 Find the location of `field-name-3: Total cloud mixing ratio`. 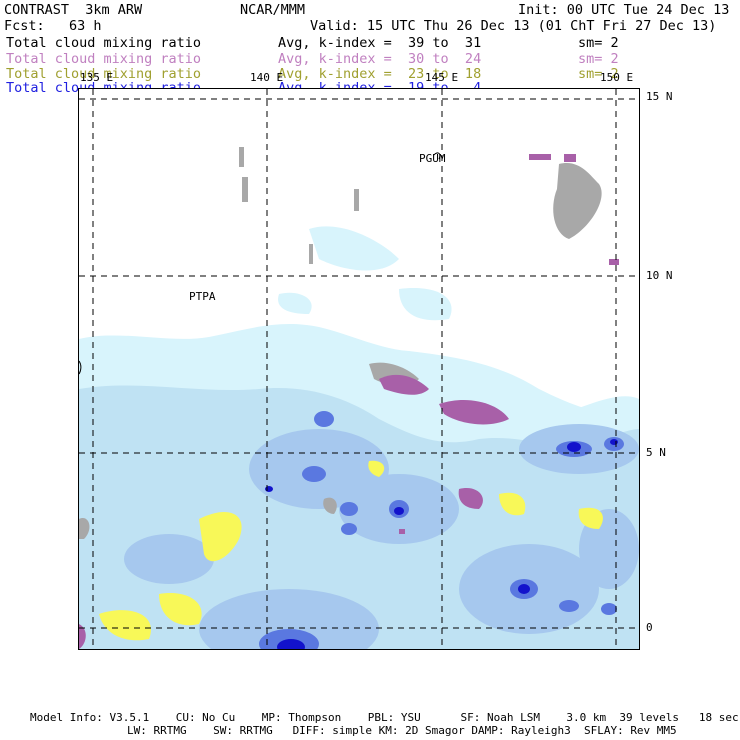

field-name-3: Total cloud mixing ratio is located at coordinates (104, 74).